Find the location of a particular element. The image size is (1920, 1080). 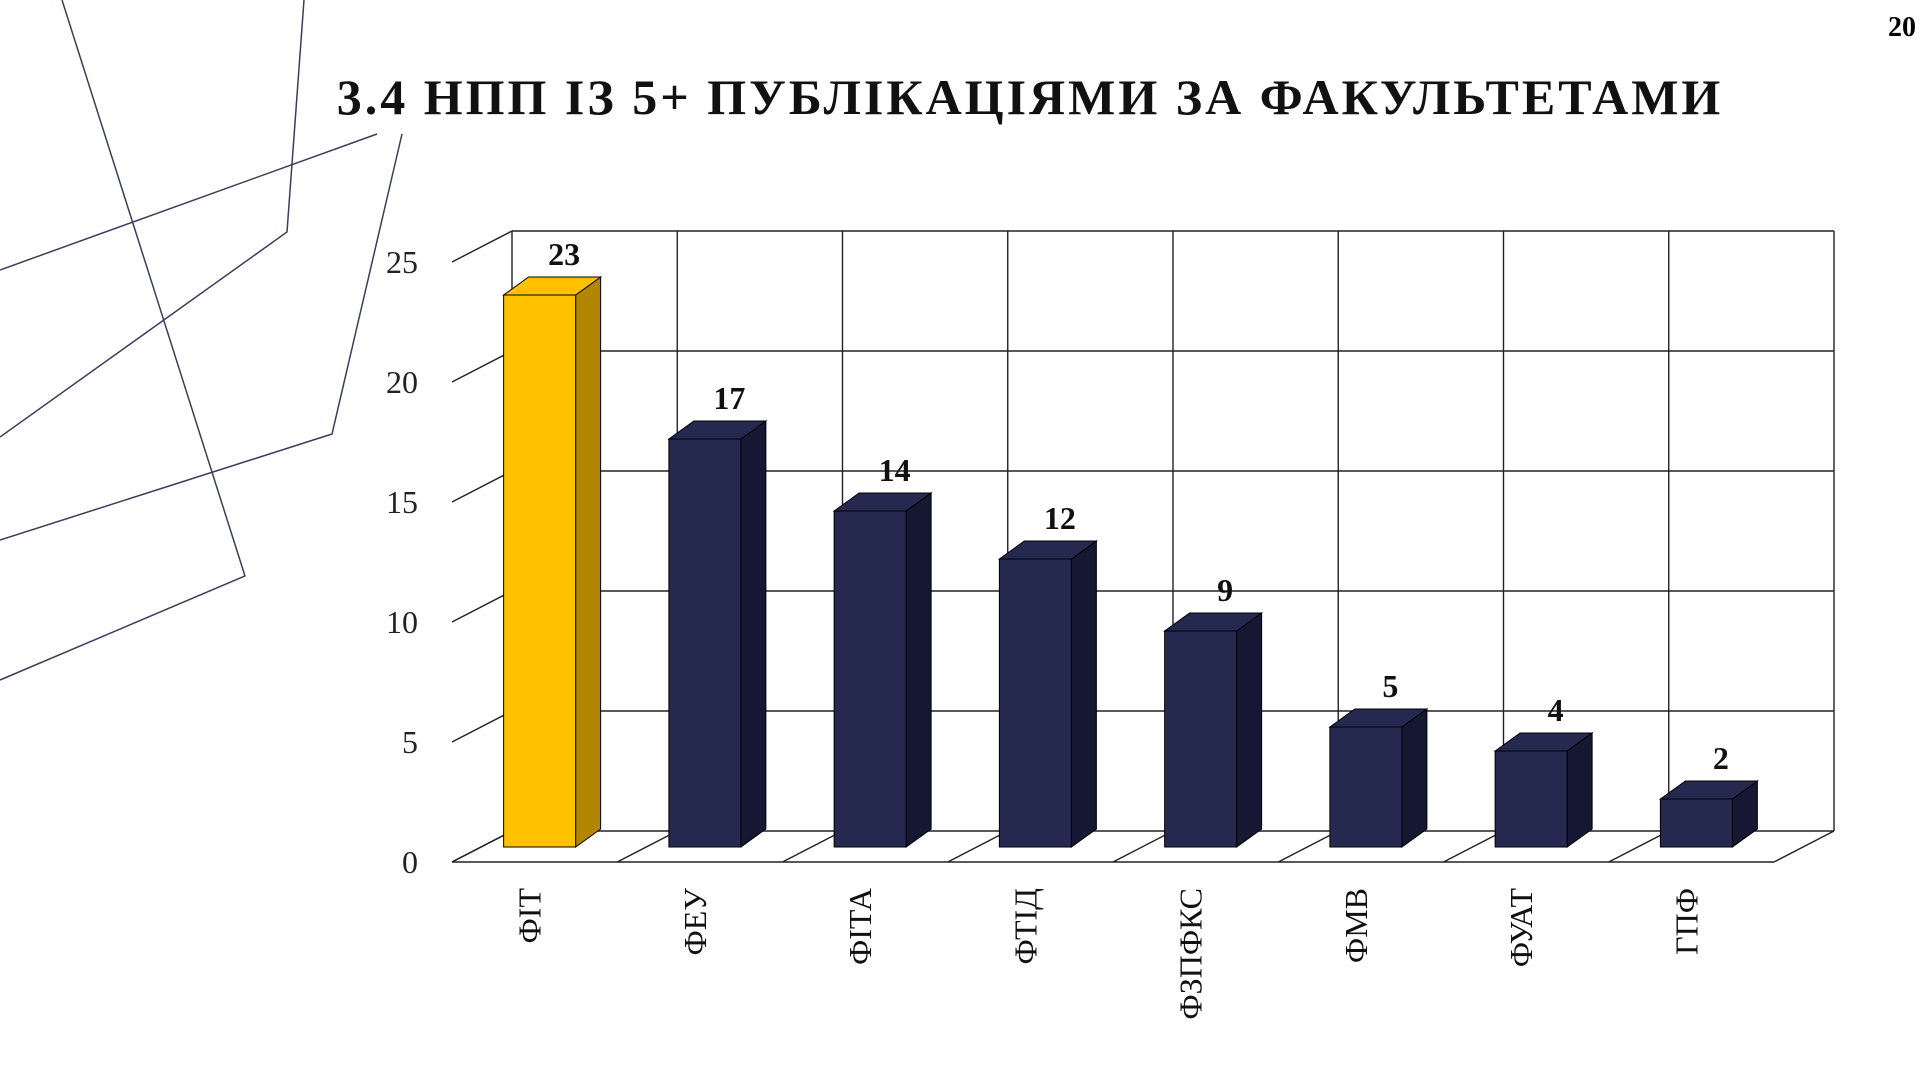

category-label: ФІТА is located at coordinates (860, 926).